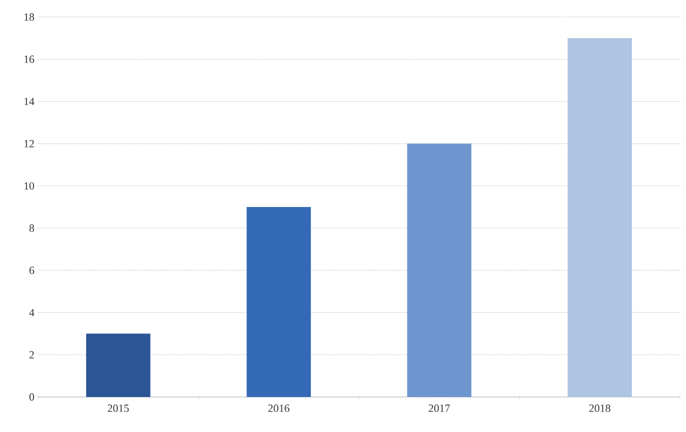 The height and width of the screenshot is (432, 686). Describe the element at coordinates (29, 144) in the screenshot. I see `y-tick-label: 12` at that location.